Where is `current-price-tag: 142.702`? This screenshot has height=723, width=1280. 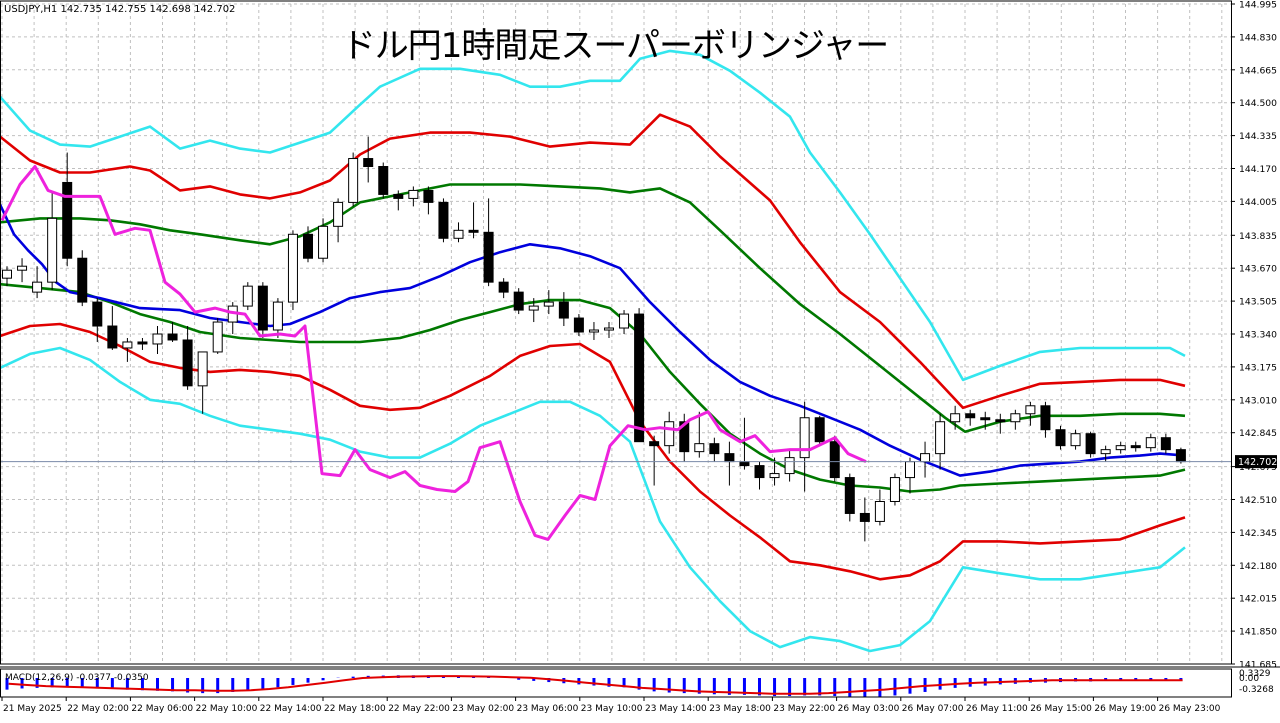
current-price-tag: 142.702 is located at coordinates (1256, 462).